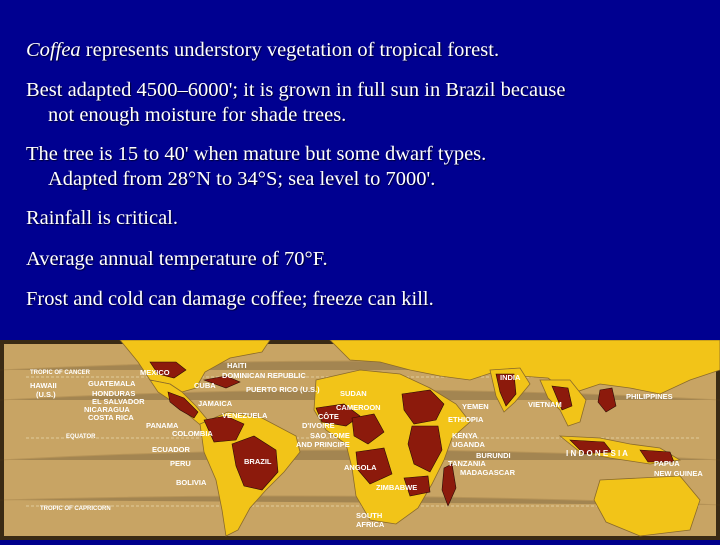 This screenshot has height=545, width=720. What do you see at coordinates (597, 453) in the screenshot?
I see `label-indonesia: I N D O N E S I A` at bounding box center [597, 453].